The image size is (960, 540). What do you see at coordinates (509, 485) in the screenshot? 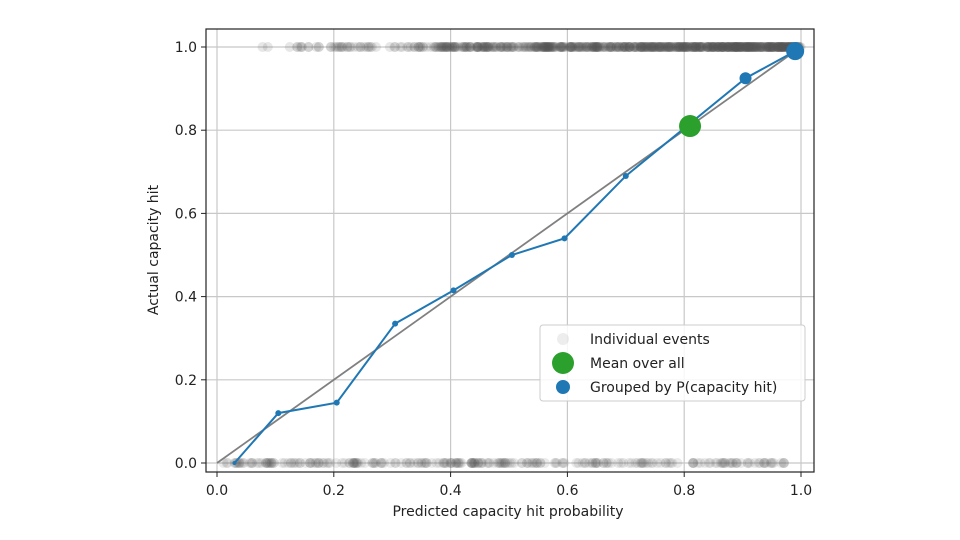
I see `x-axis-ticks: 0.0 0.2 0.4 0.6 0.8 1.0` at bounding box center [509, 485].